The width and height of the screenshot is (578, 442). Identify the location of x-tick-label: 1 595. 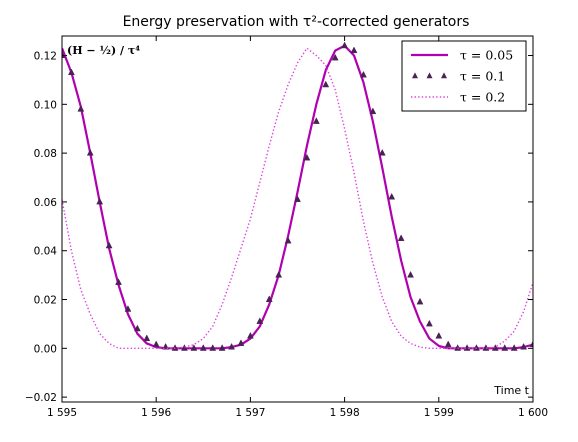
(62, 413).